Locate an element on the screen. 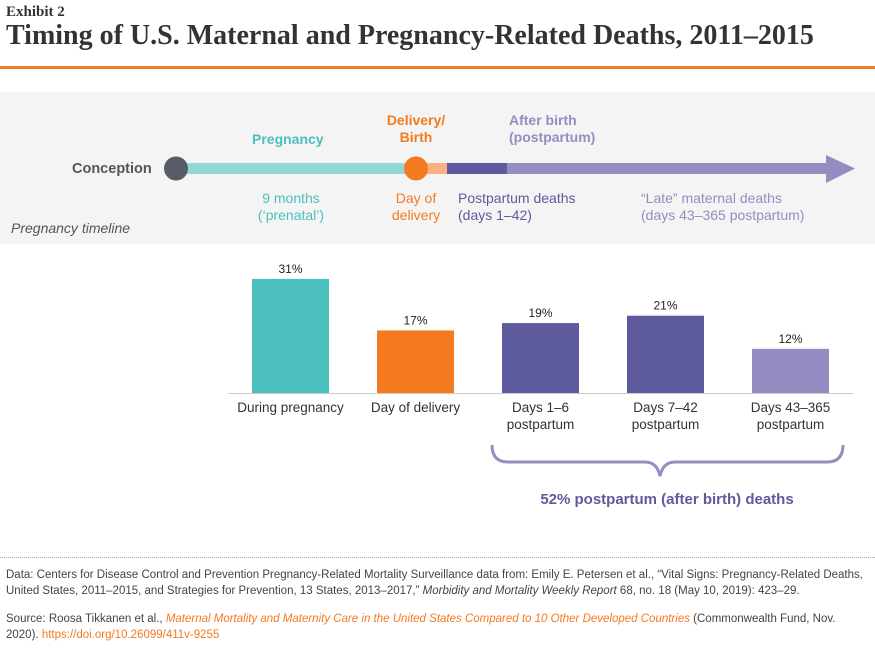 This screenshot has height=650, width=875. arrowhead-icon is located at coordinates (840, 169).